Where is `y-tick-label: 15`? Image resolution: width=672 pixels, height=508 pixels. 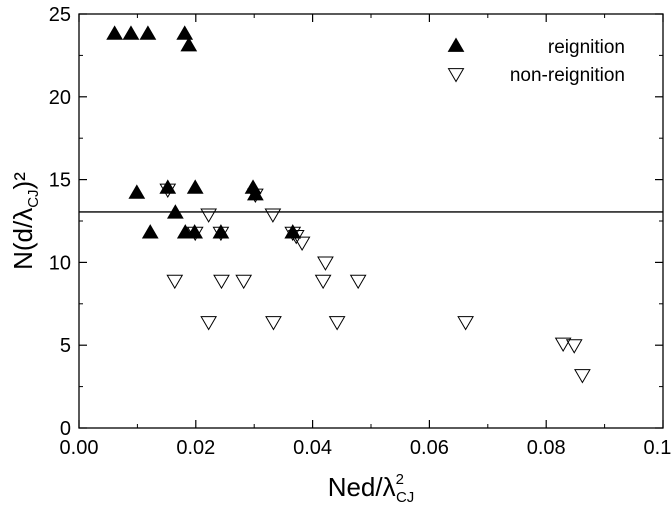 y-tick-label: 15 is located at coordinates (60, 181).